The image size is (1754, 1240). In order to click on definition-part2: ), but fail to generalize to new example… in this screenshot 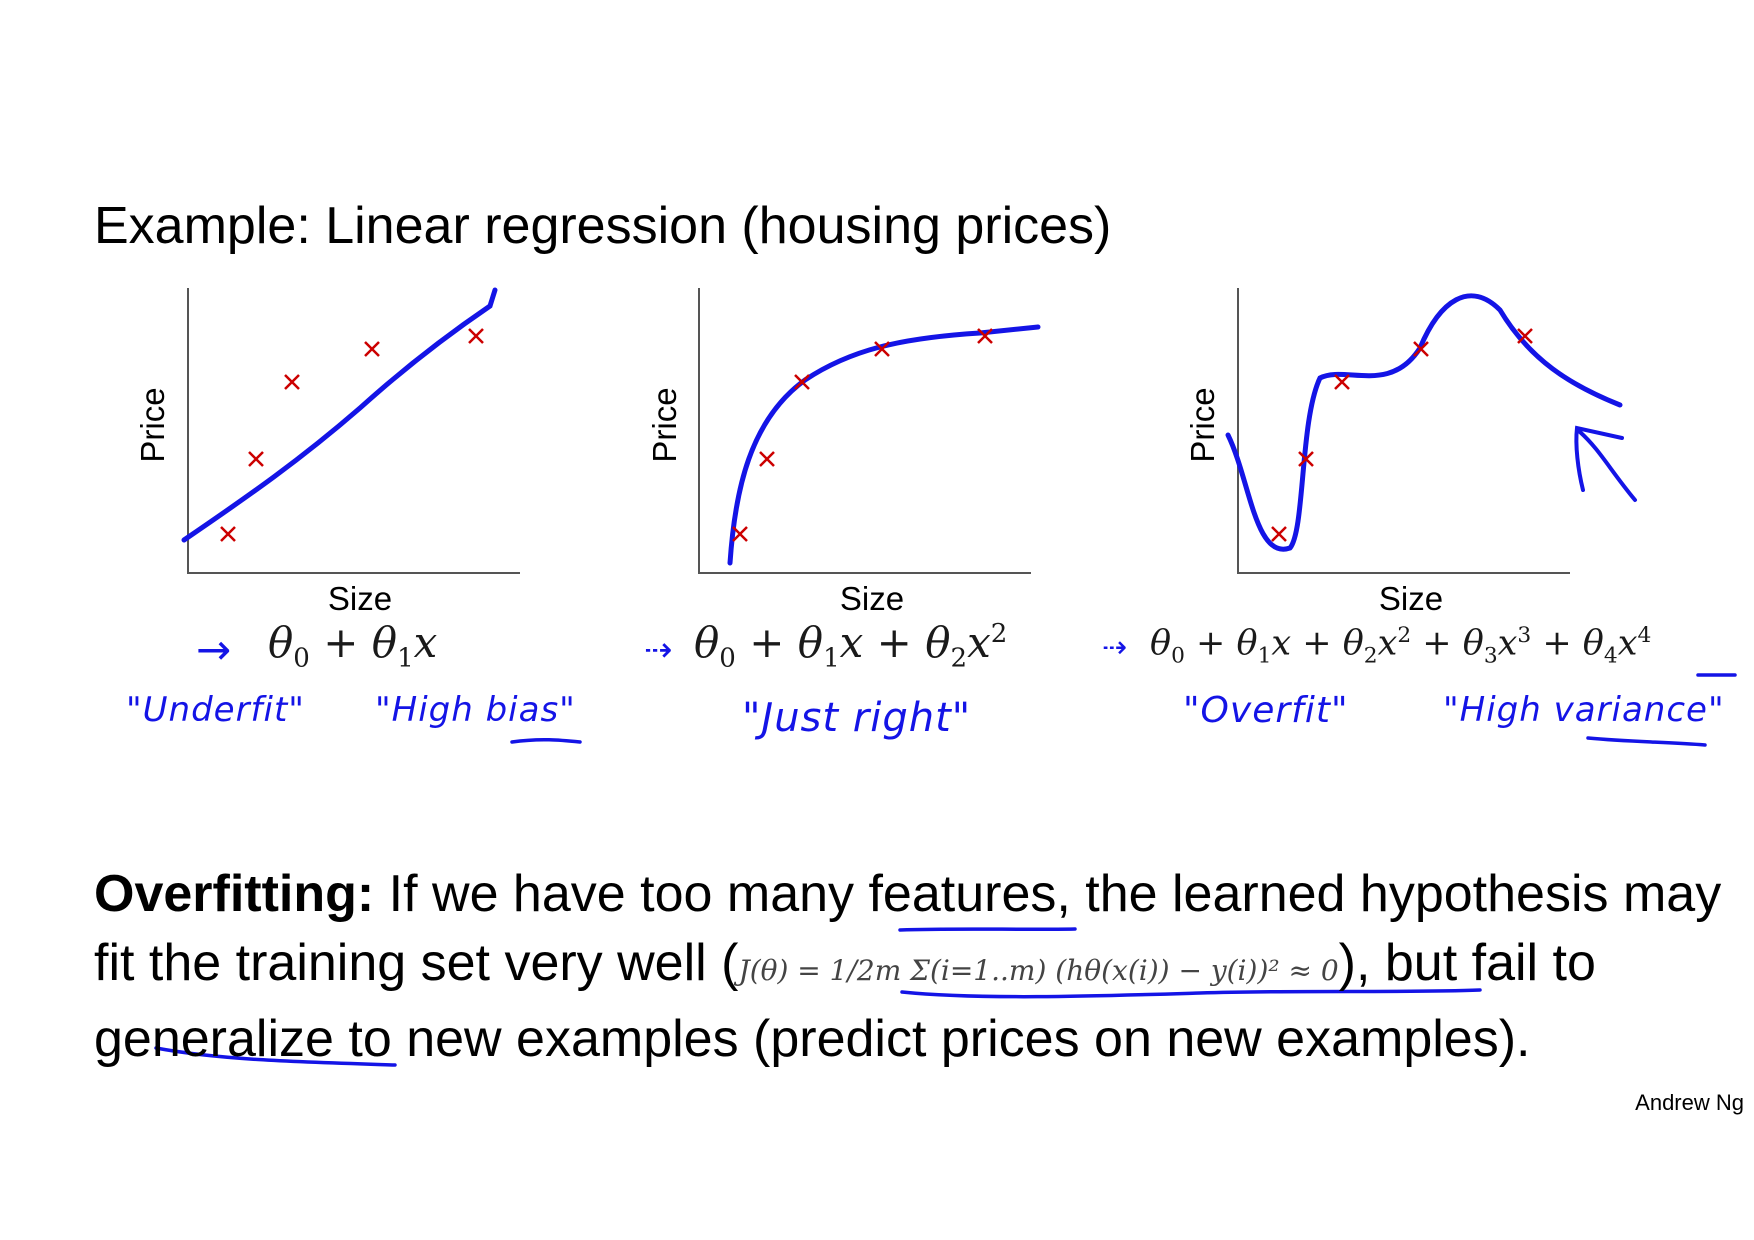, I will do `click(845, 1001)`.